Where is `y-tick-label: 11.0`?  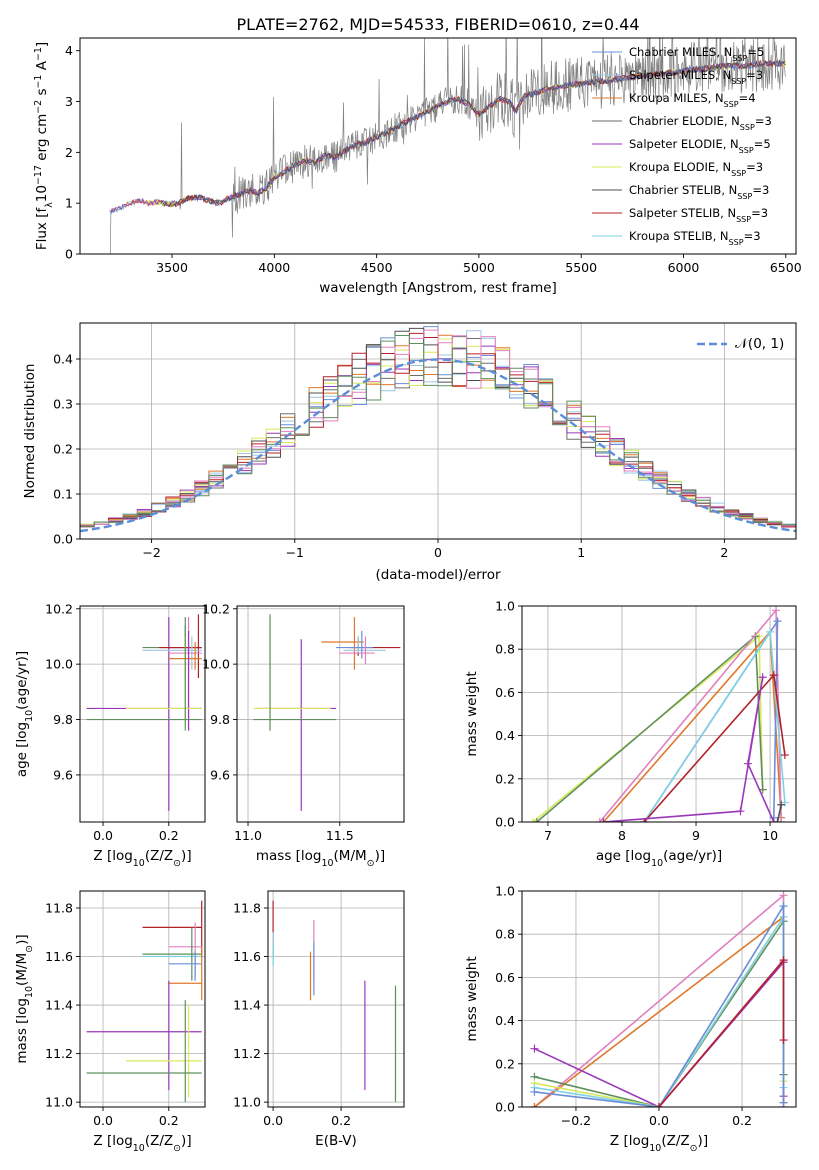
y-tick-label: 11.0 is located at coordinates (247, 1102).